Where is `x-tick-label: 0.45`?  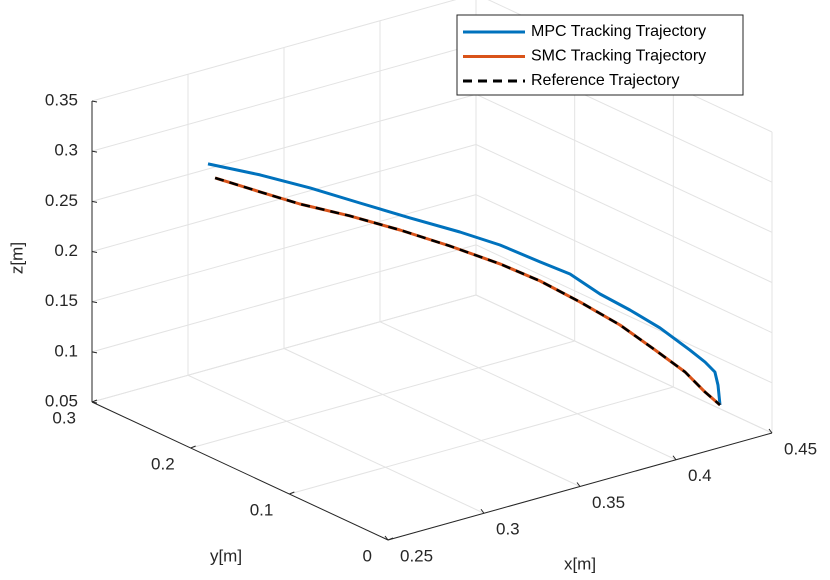 x-tick-label: 0.45 is located at coordinates (800, 448).